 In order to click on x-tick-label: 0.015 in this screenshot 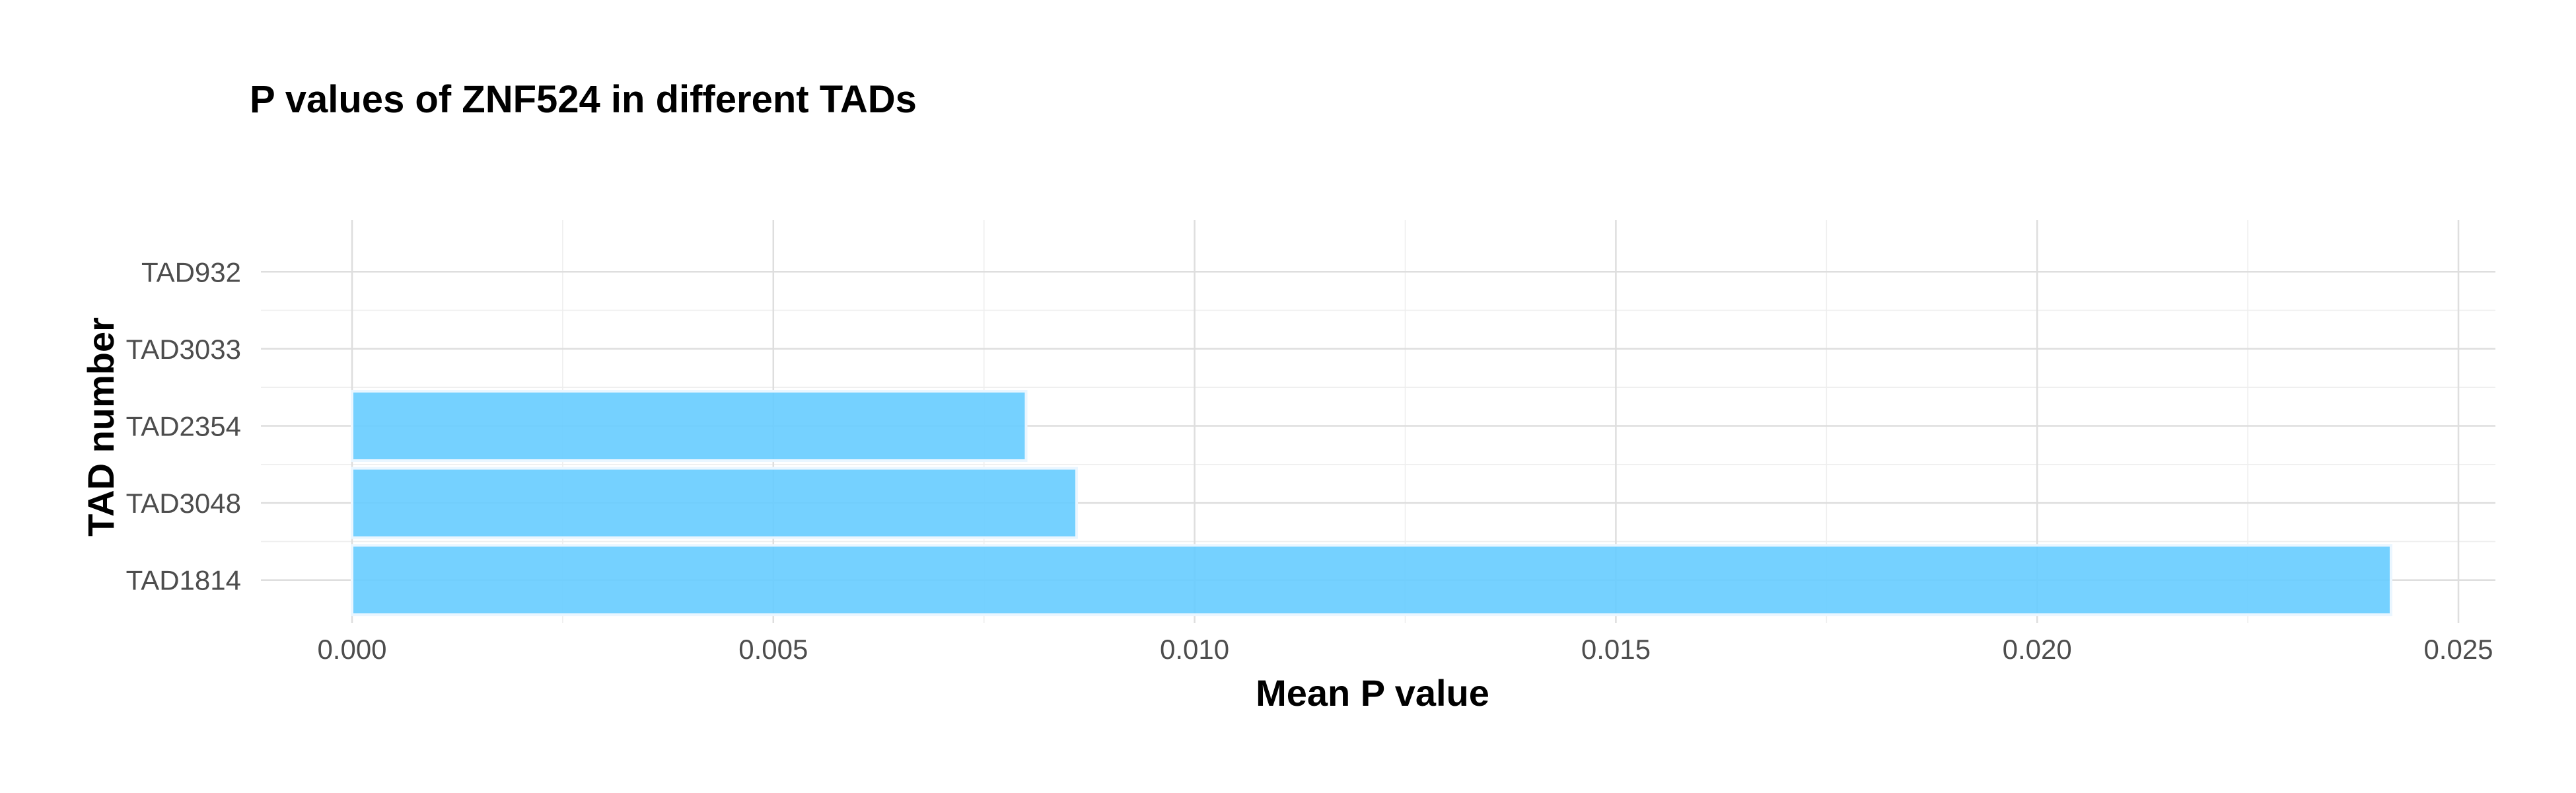, I will do `click(1616, 650)`.